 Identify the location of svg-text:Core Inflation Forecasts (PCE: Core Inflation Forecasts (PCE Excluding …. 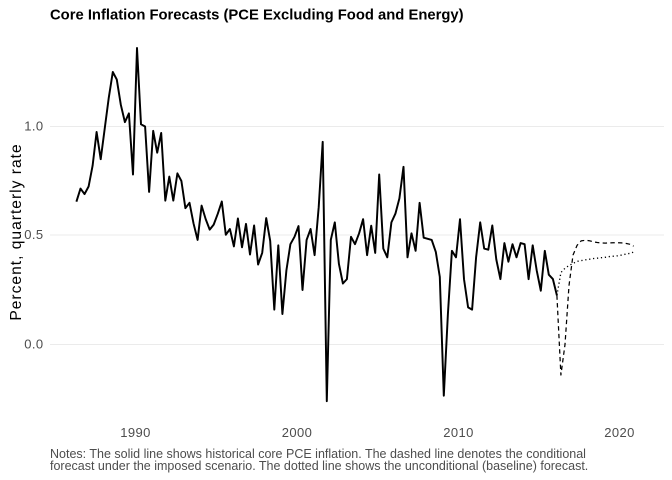
(257, 16).